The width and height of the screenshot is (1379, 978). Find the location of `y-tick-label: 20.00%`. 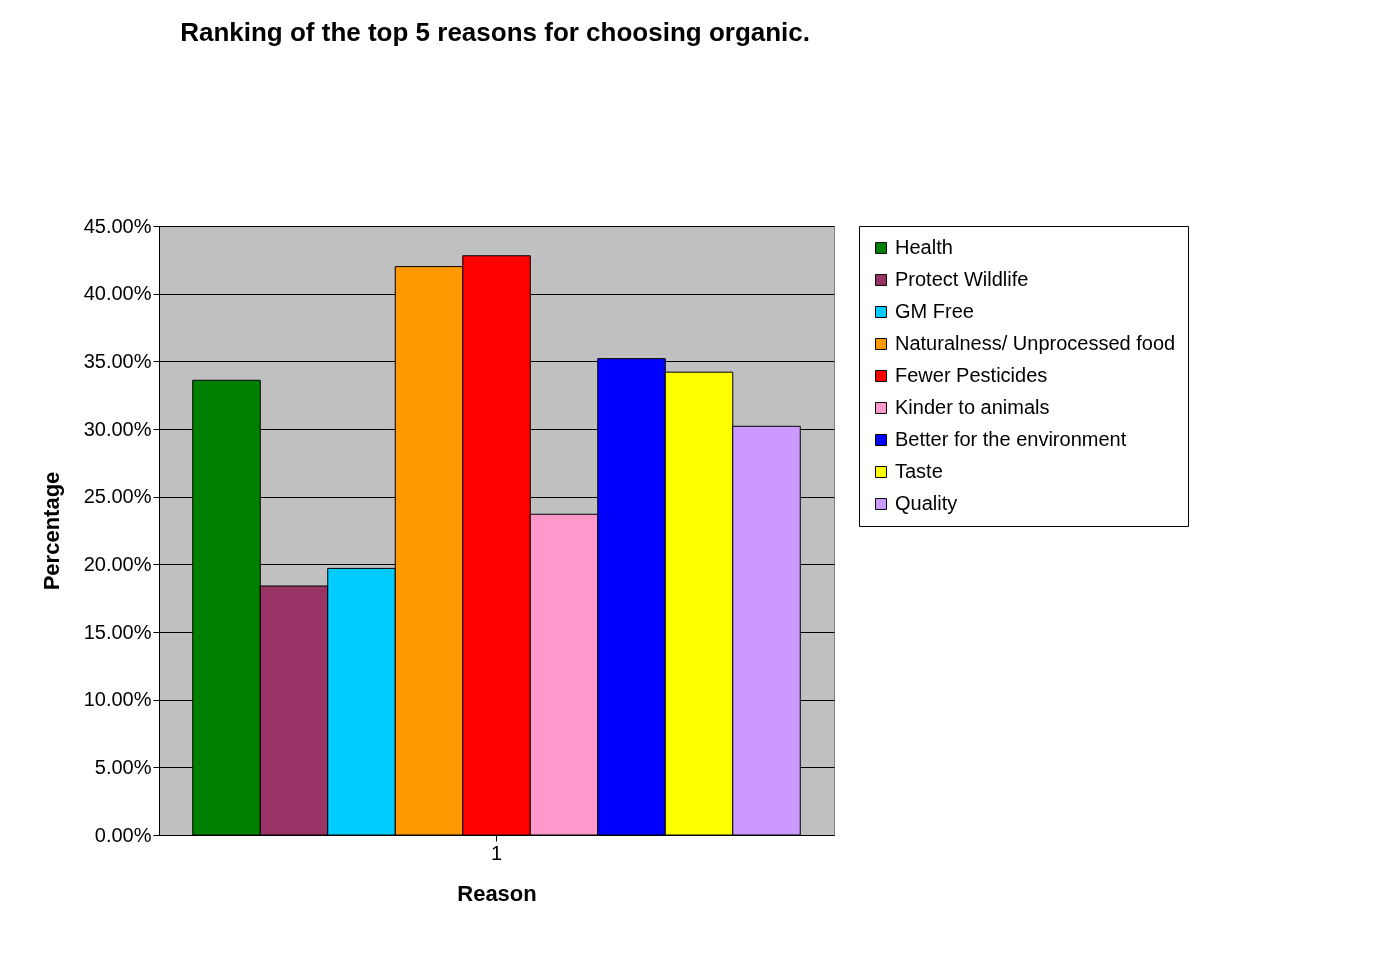

y-tick-label: 20.00% is located at coordinates (117, 563).